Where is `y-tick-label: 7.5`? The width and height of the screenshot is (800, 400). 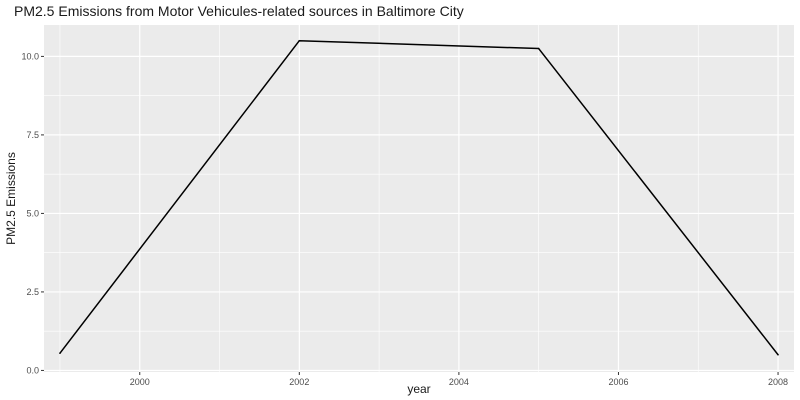 y-tick-label: 7.5 is located at coordinates (32, 135).